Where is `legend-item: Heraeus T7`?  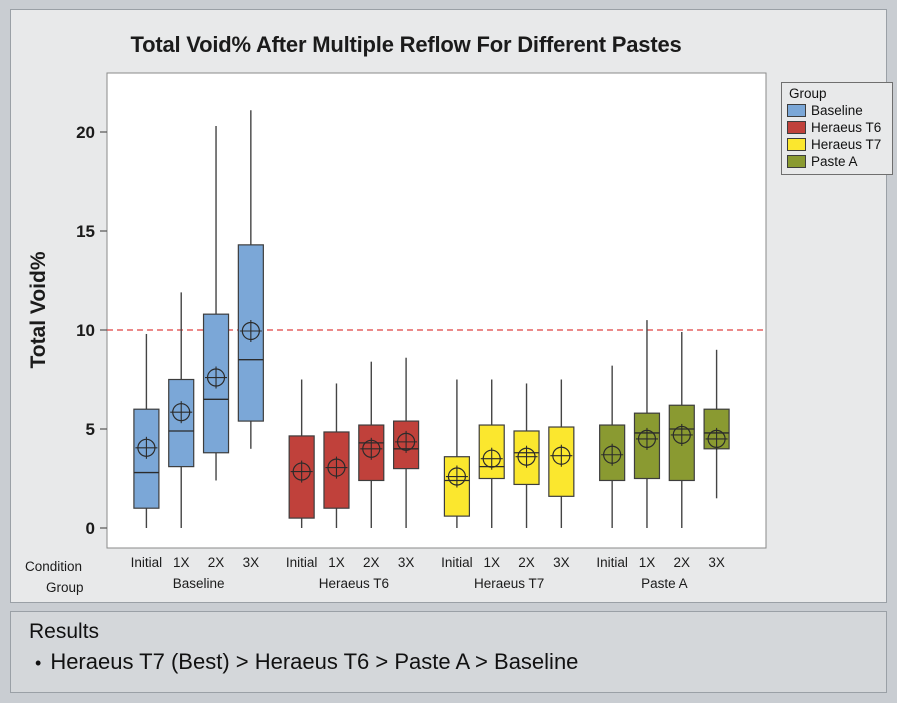 legend-item: Heraeus T7 is located at coordinates (837, 144).